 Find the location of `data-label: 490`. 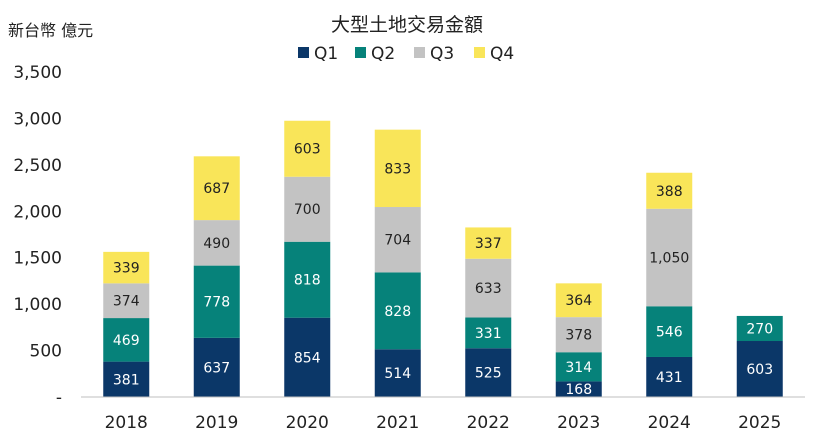

data-label: 490 is located at coordinates (216, 244).